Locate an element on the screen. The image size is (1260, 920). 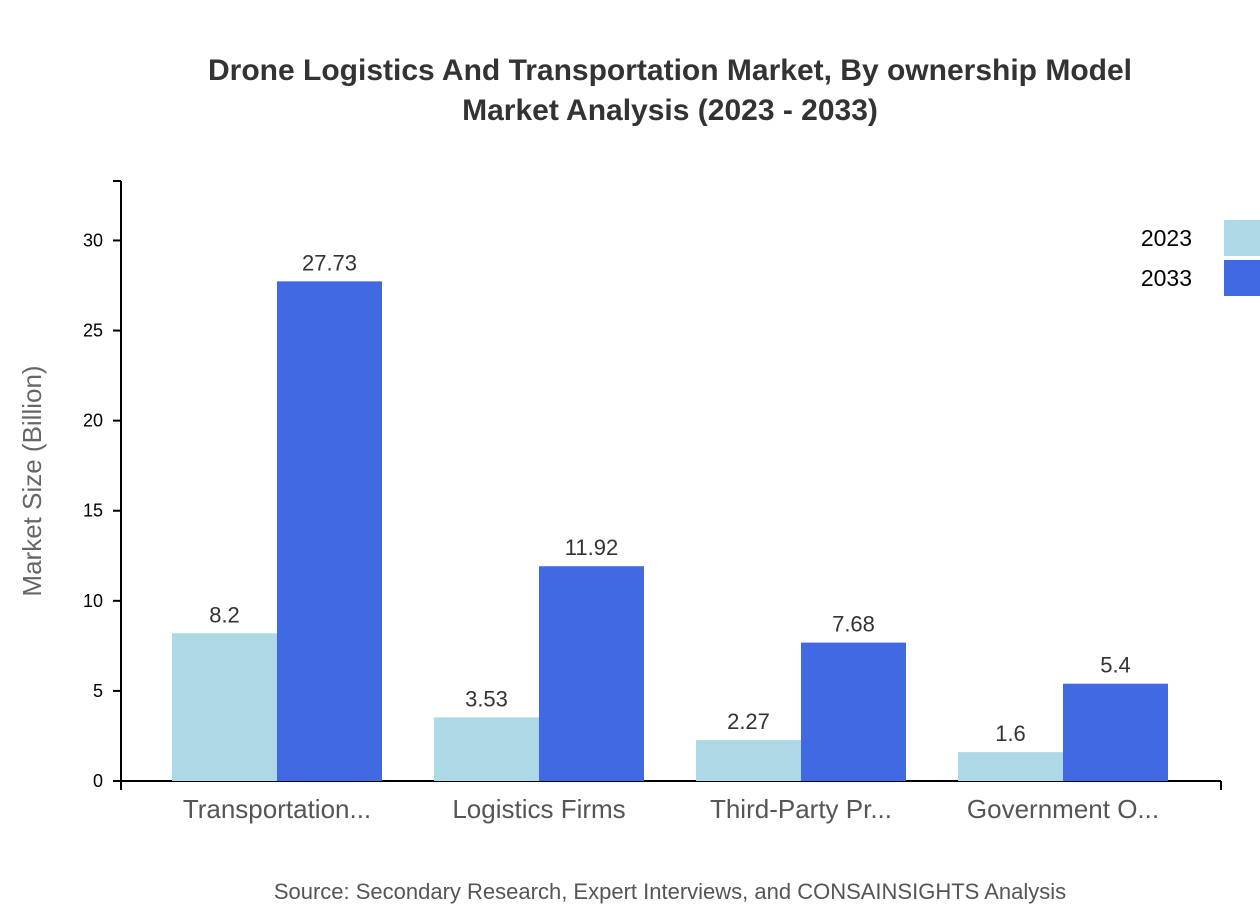
data-label: 11.92 is located at coordinates (591, 547).